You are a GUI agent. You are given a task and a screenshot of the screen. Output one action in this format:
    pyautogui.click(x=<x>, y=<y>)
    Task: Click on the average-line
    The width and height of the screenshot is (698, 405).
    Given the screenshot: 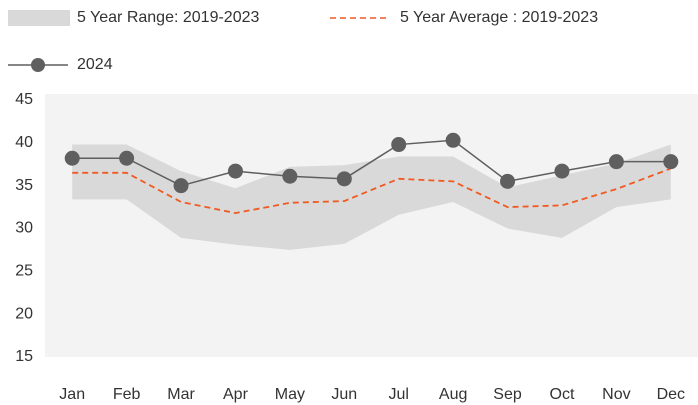 What is the action you would take?
    pyautogui.click(x=372, y=190)
    